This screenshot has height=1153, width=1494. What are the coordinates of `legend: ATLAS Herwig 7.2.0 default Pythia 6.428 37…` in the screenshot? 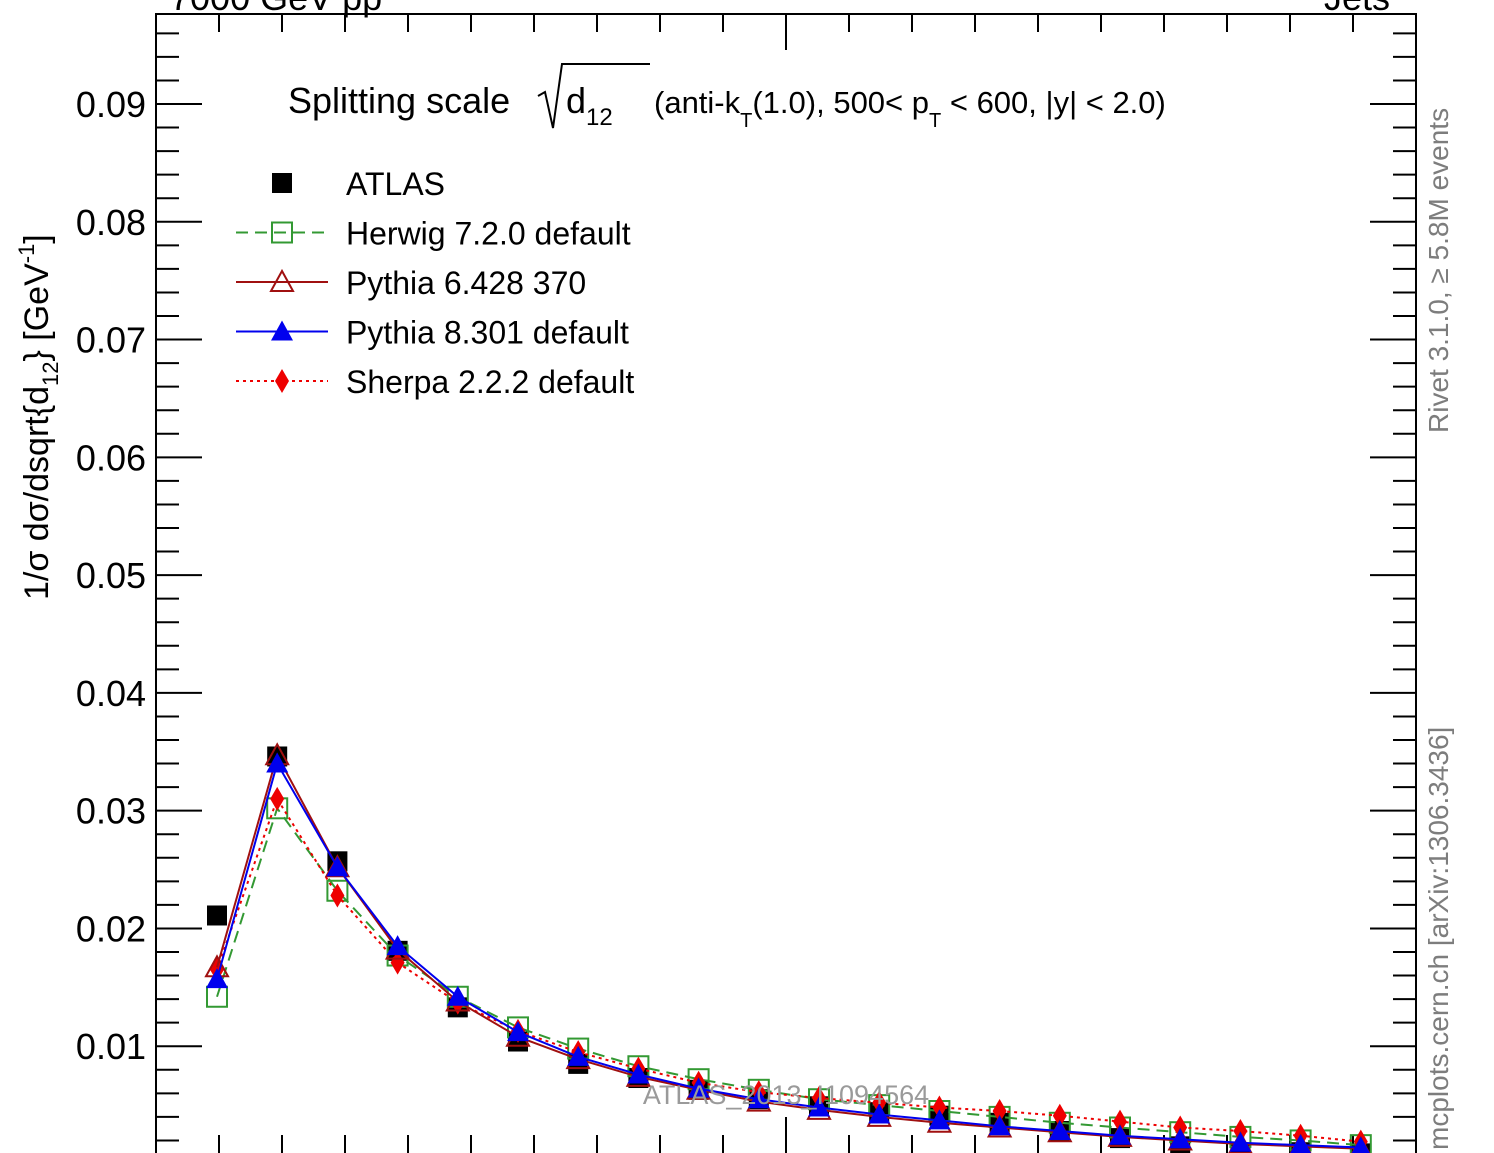 It's located at (435, 283).